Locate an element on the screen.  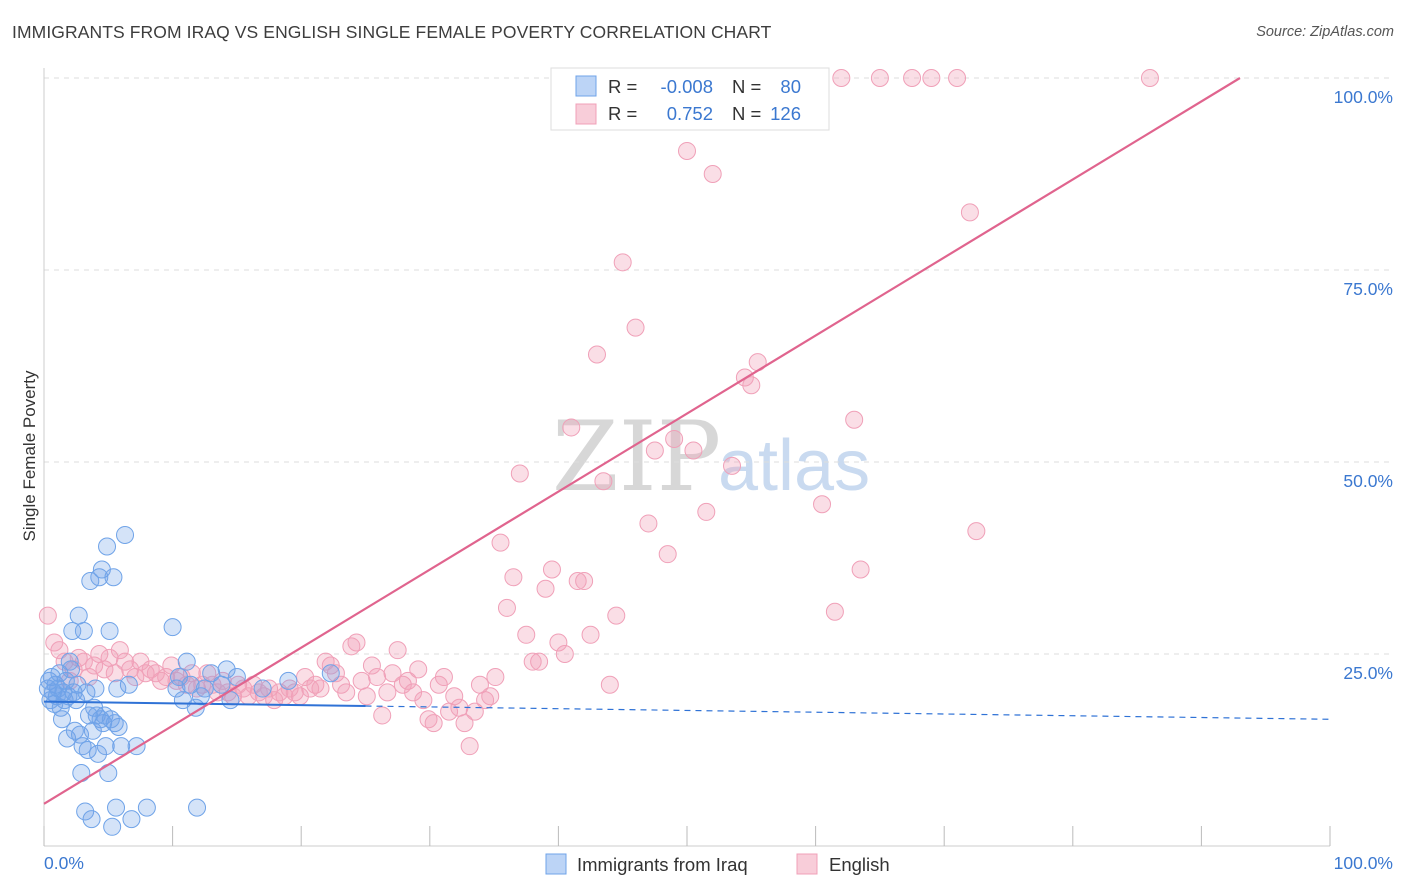
iraq-trend-line-extension is located at coordinates (848, 712).